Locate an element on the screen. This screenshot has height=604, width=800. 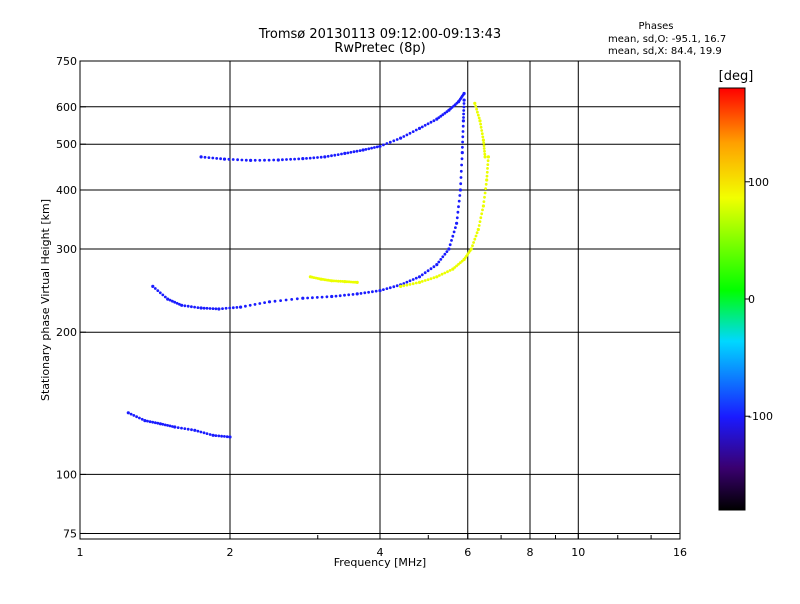
colorbar-tick-label: -100 is located at coordinates (760, 416).